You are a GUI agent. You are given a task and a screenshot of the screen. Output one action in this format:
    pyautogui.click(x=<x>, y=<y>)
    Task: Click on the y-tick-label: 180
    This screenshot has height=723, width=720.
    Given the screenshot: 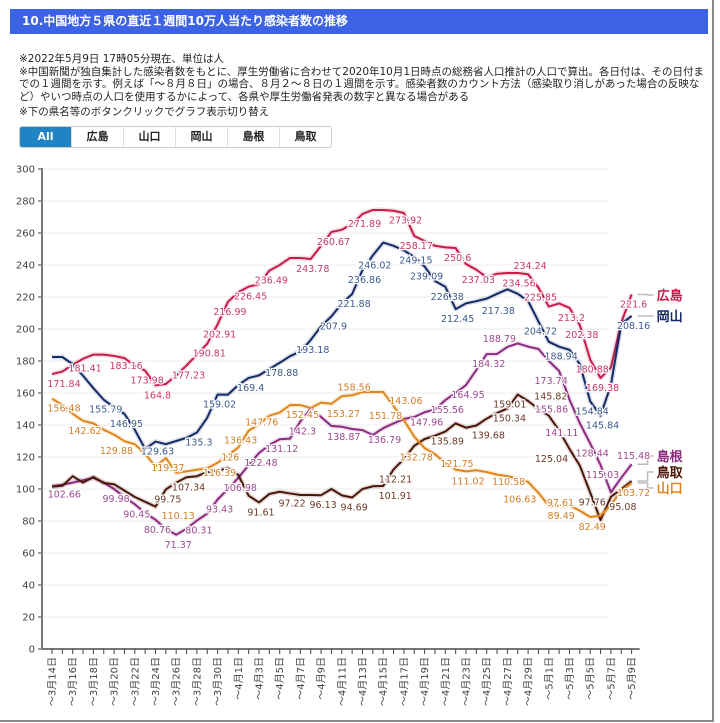 What is the action you would take?
    pyautogui.click(x=25, y=362)
    